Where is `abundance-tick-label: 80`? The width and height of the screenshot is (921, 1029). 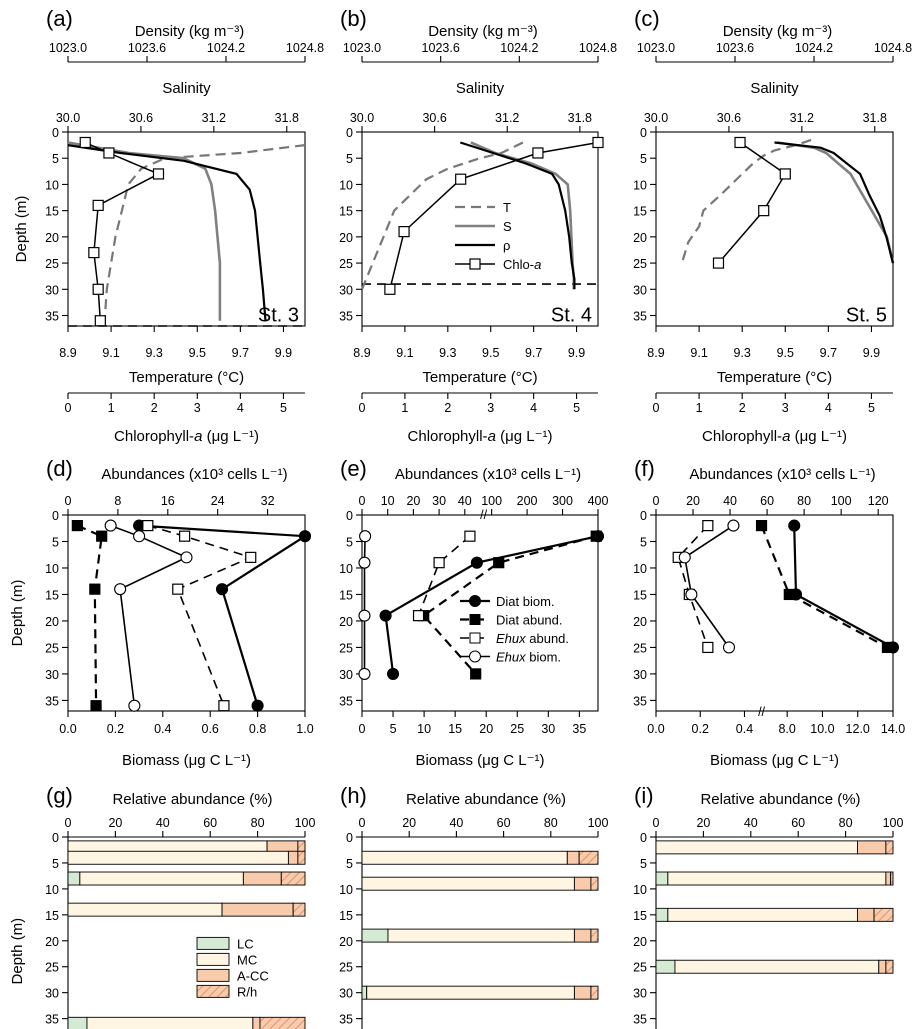 abundance-tick-label: 80 is located at coordinates (804, 501).